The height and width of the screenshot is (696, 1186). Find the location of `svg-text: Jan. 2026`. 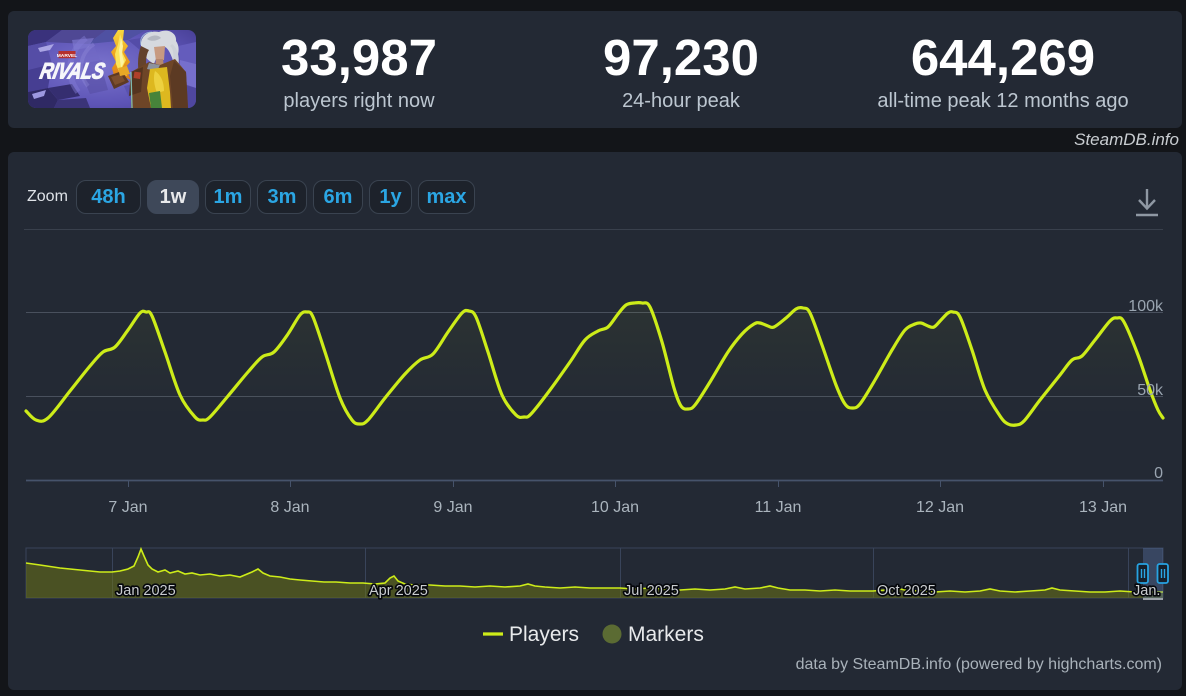

svg-text: Jan. 2026 is located at coordinates (1159, 591).